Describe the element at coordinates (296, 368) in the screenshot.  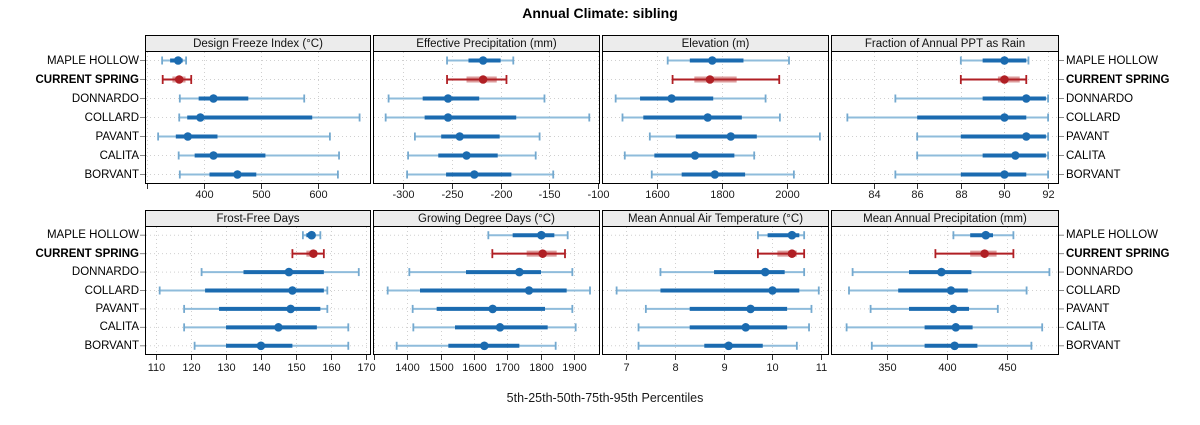
I see `x-tick-label: 150` at that location.